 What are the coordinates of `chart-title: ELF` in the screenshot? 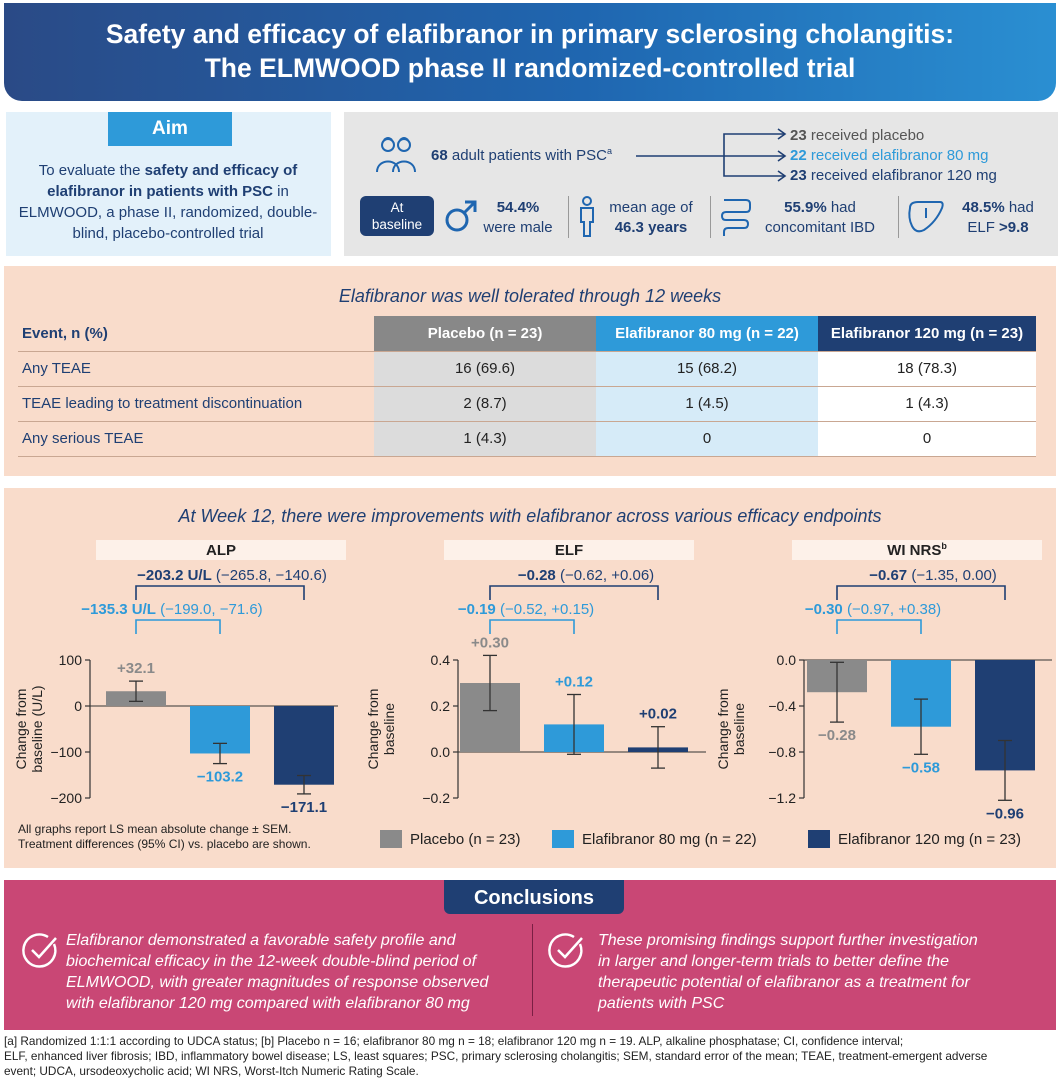 It's located at (569, 550).